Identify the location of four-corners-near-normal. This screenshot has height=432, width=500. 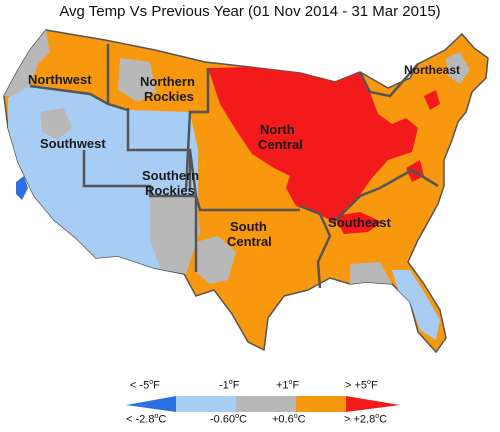
(175, 235).